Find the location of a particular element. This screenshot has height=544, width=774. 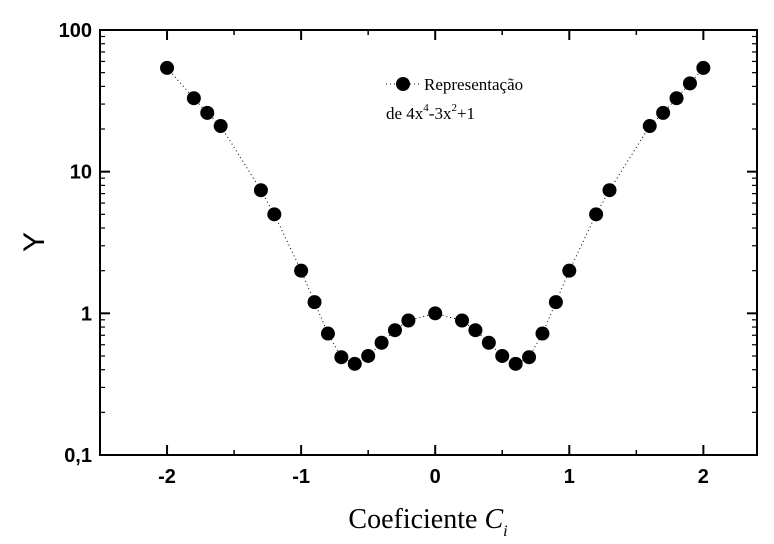

legend-label-line2: de 4x4-3x2+1 is located at coordinates (430, 112).